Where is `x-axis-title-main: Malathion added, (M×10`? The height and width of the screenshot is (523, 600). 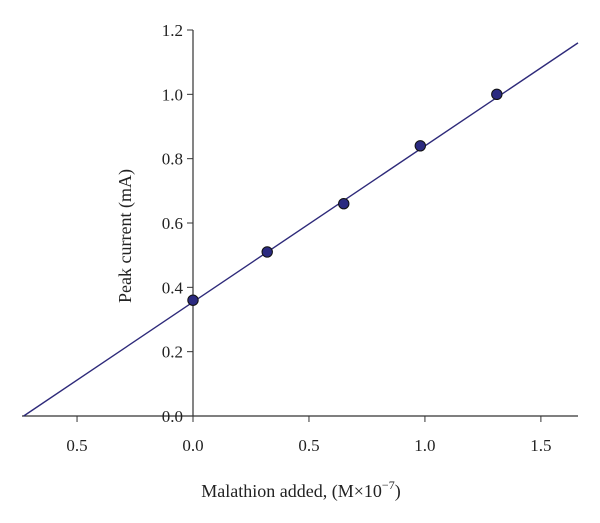
x-axis-title-main: Malathion added, (M×10 is located at coordinates (291, 491).